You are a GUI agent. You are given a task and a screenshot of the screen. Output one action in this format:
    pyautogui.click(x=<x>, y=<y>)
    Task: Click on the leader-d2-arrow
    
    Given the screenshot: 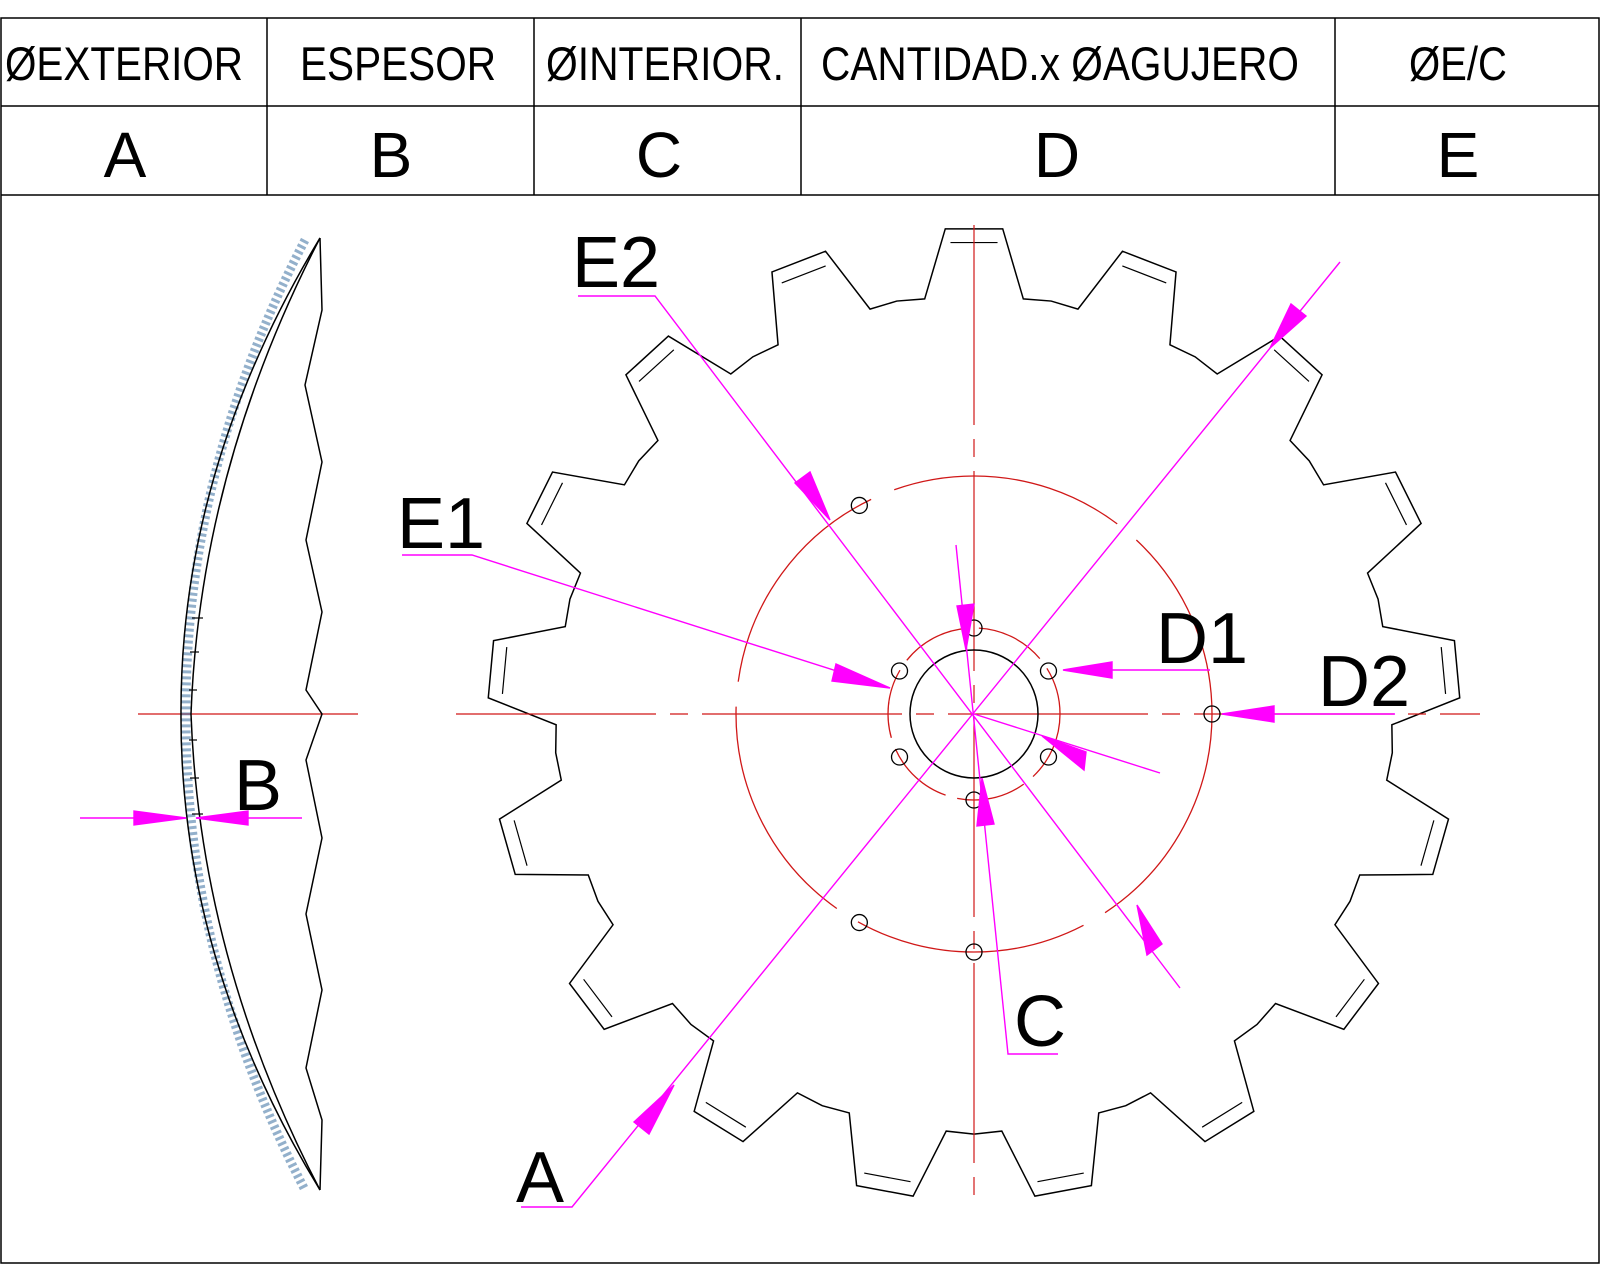 What is the action you would take?
    pyautogui.click(x=1248, y=714)
    